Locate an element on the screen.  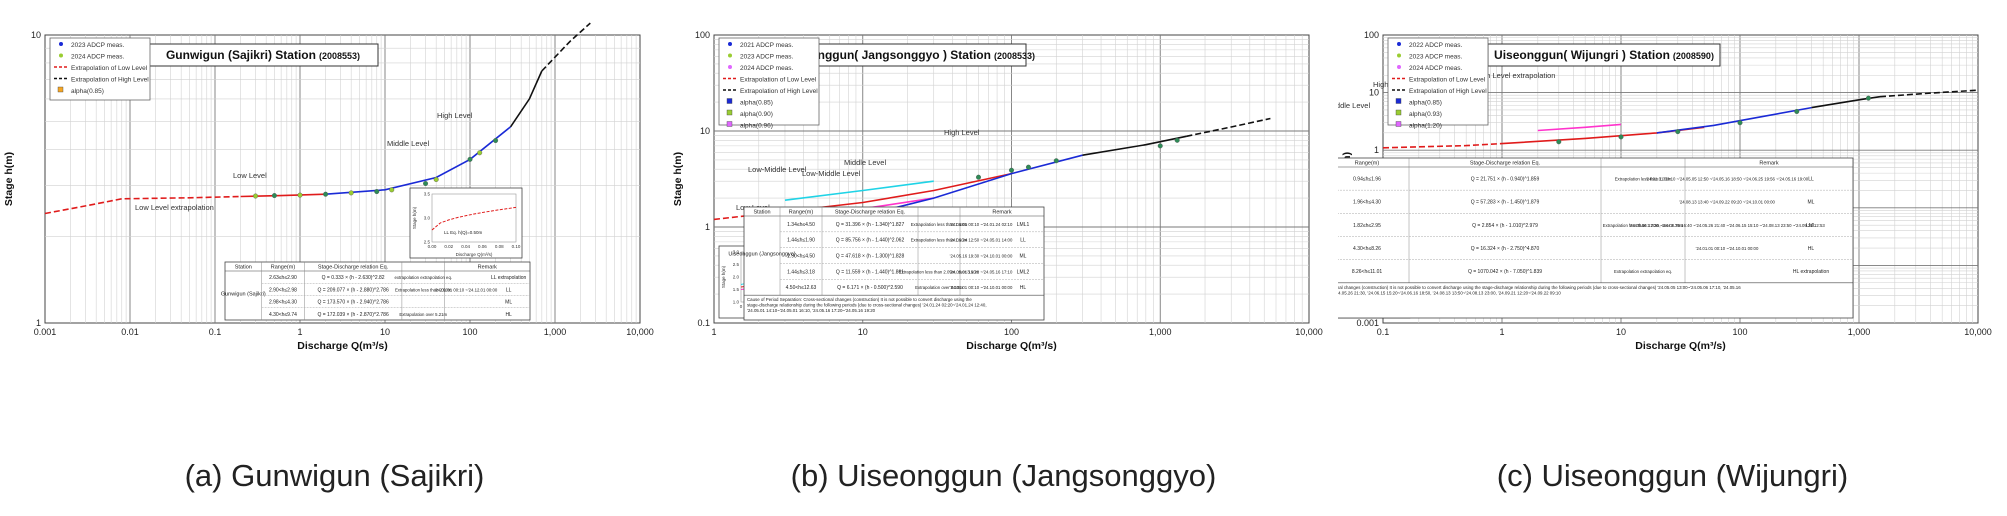
equation-table is located at coordinates (377, 291).